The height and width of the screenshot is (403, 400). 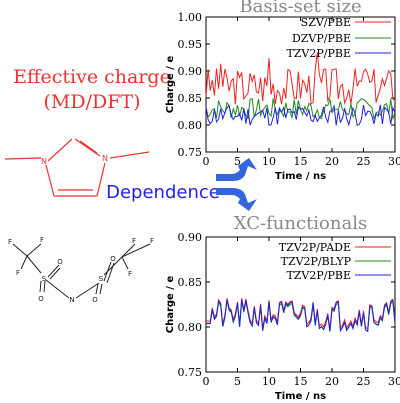 What do you see at coordinates (18, 273) in the screenshot?
I see `anion-atom-f3: F` at bounding box center [18, 273].